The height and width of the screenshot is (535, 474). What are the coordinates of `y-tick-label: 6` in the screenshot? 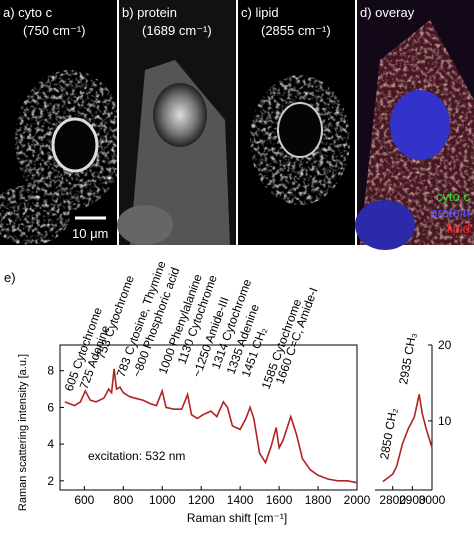 It's located at (50, 407).